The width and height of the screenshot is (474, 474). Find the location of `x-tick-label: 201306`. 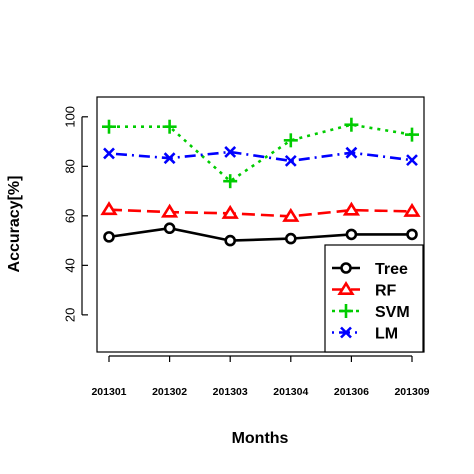

x-tick-label: 201306 is located at coordinates (351, 392).